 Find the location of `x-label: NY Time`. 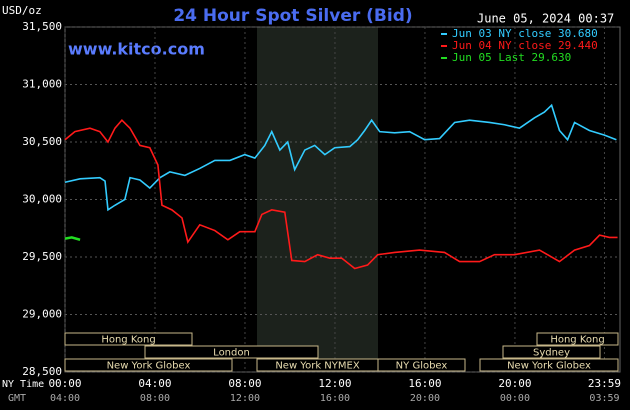

x-label: NY Time is located at coordinates (23, 384).